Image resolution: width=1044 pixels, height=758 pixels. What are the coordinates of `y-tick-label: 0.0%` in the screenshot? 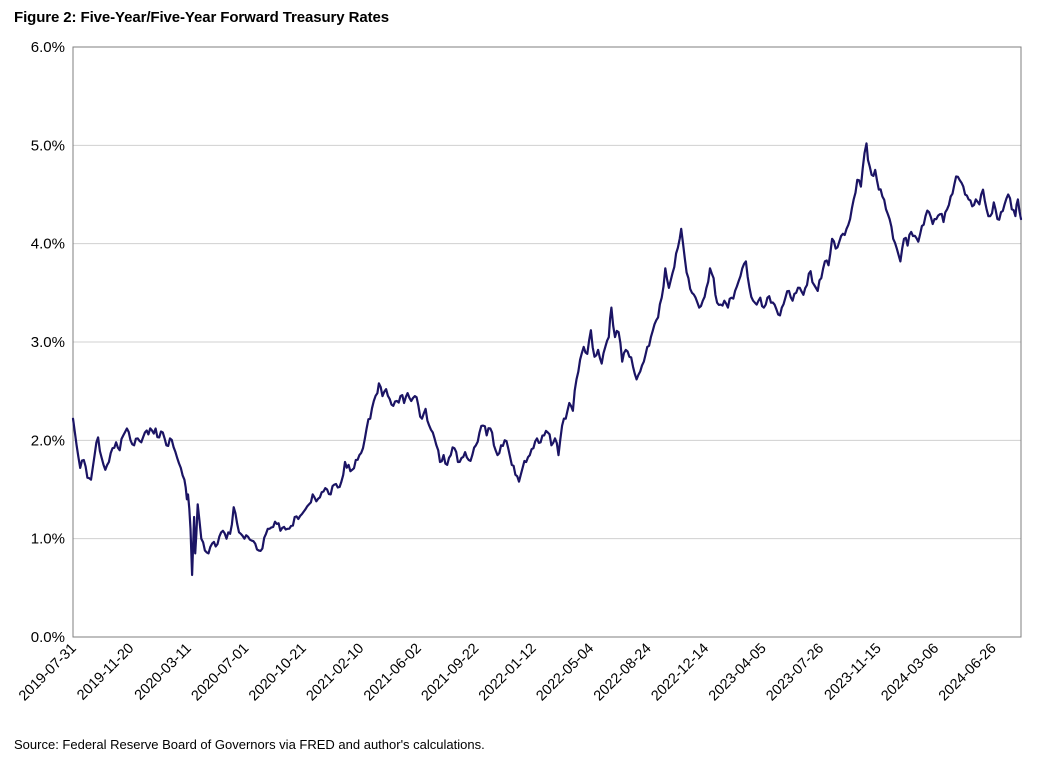 It's located at (48, 637).